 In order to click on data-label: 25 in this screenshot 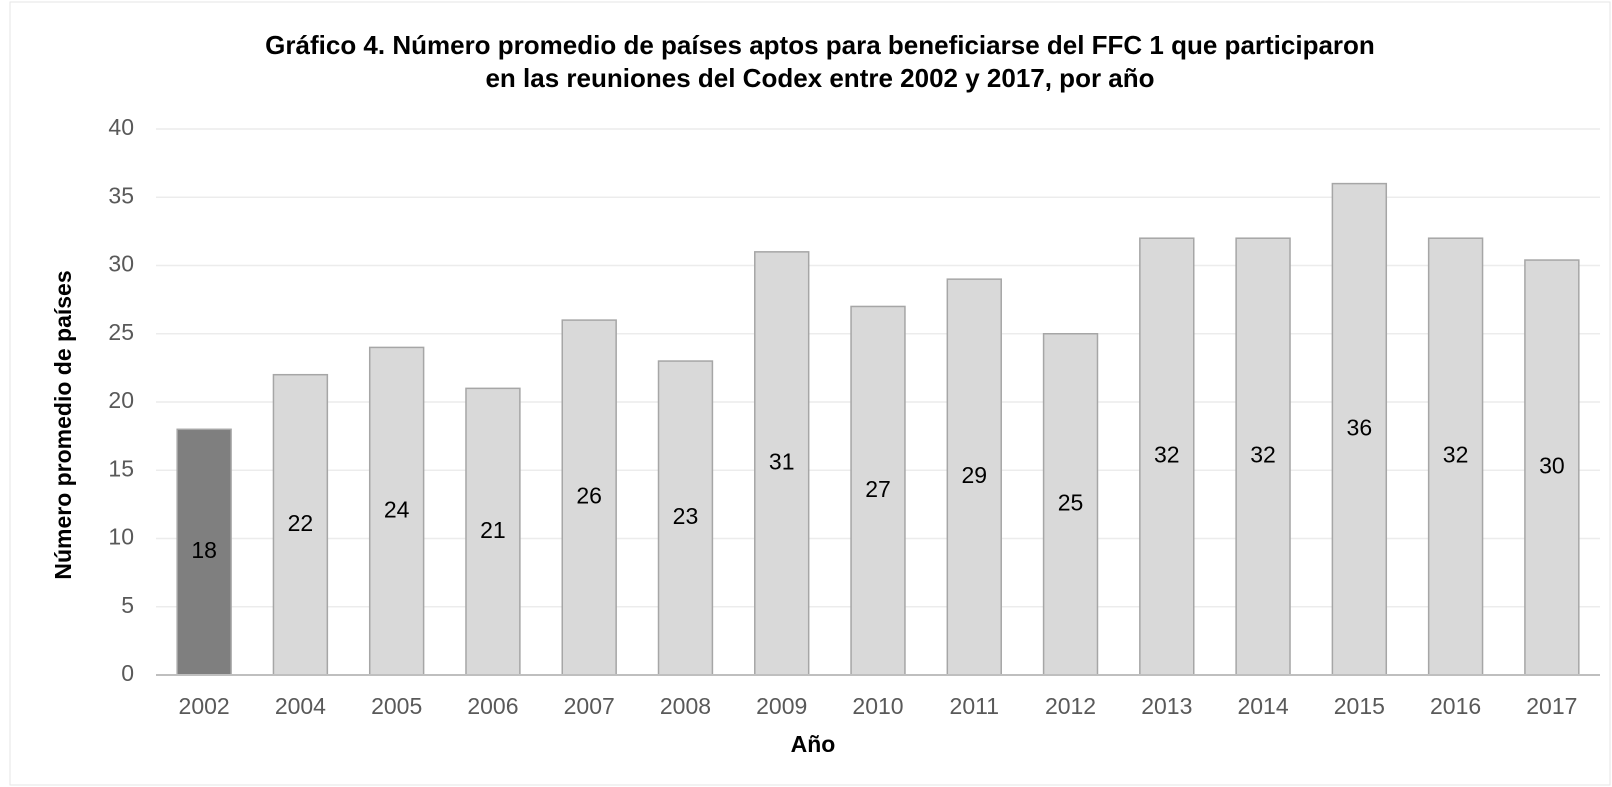, I will do `click(1071, 502)`.